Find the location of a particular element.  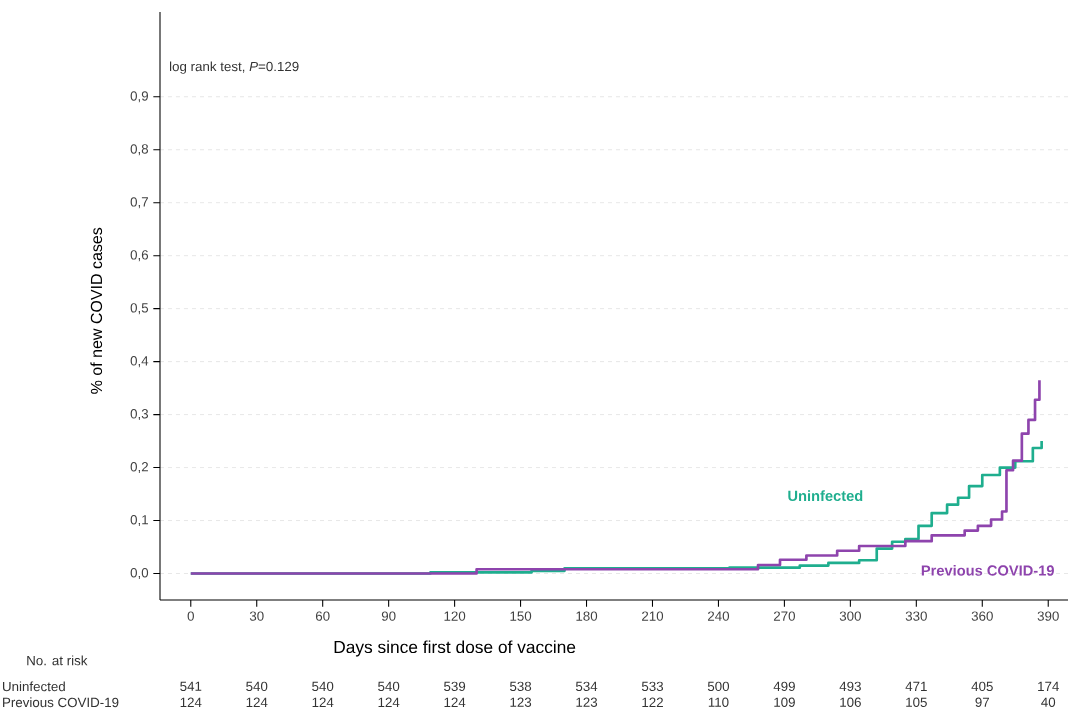

x-tick-label: 390 is located at coordinates (1048, 616).